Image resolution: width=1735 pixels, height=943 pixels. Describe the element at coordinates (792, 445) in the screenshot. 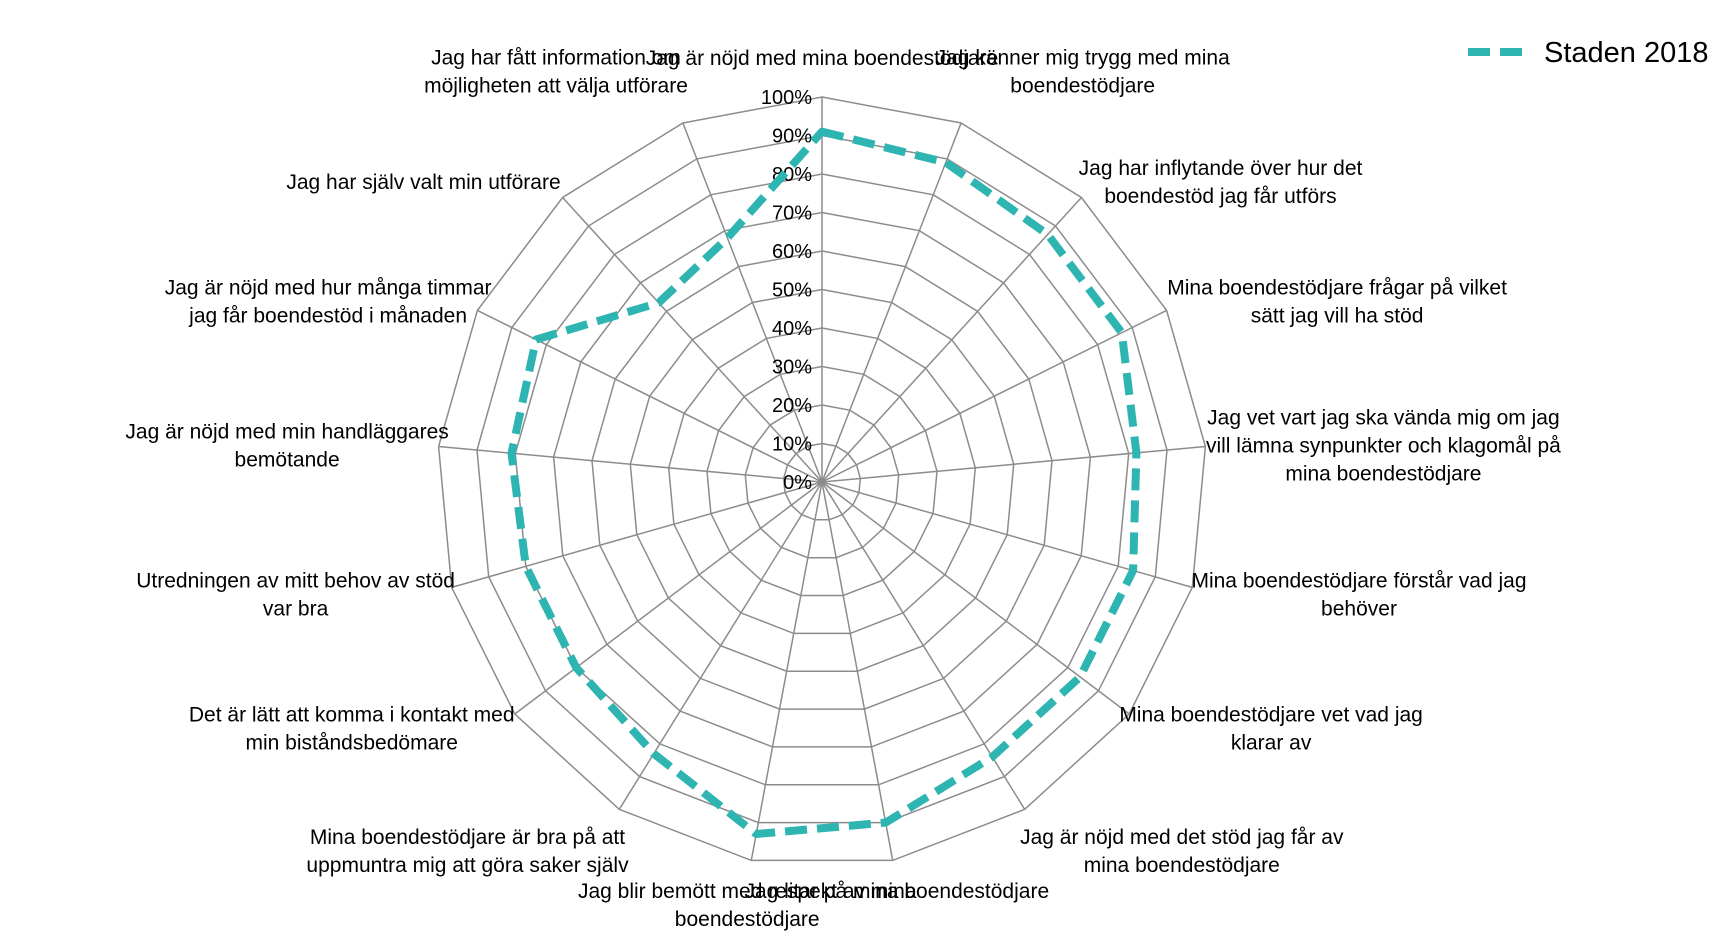

I see `tick-label: 10%` at that location.